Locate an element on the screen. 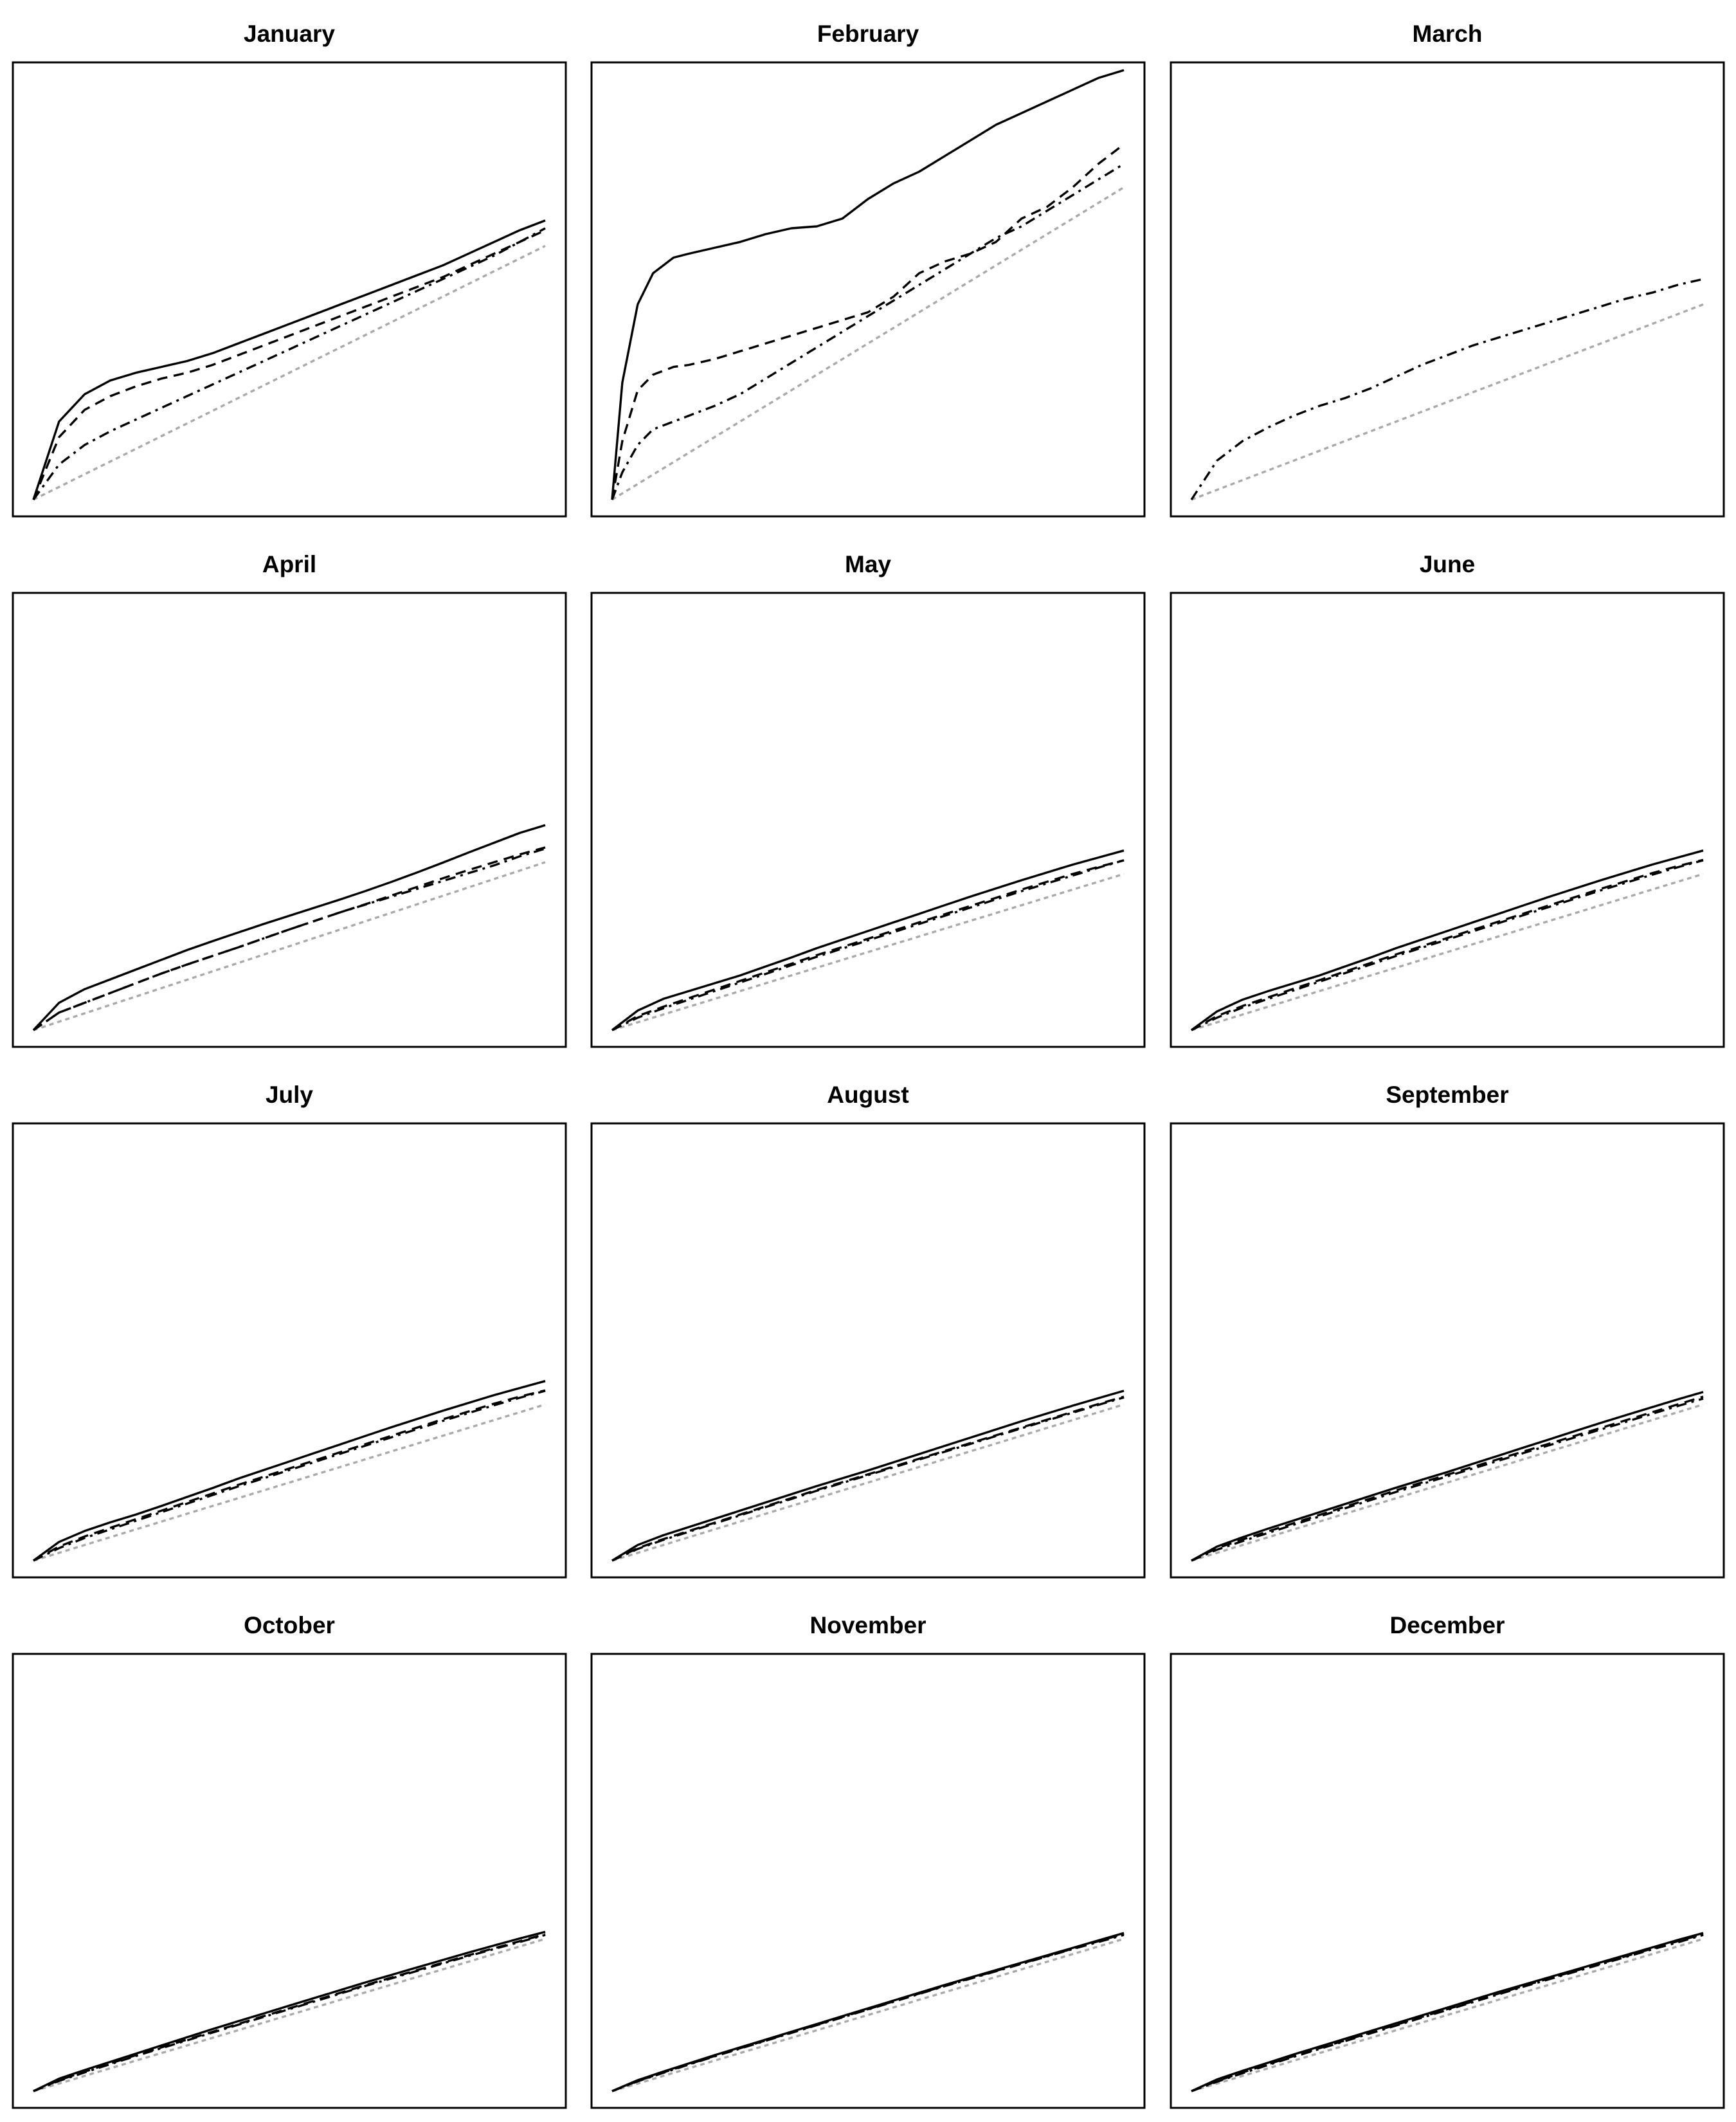  panel-june: June is located at coordinates (1447, 799).